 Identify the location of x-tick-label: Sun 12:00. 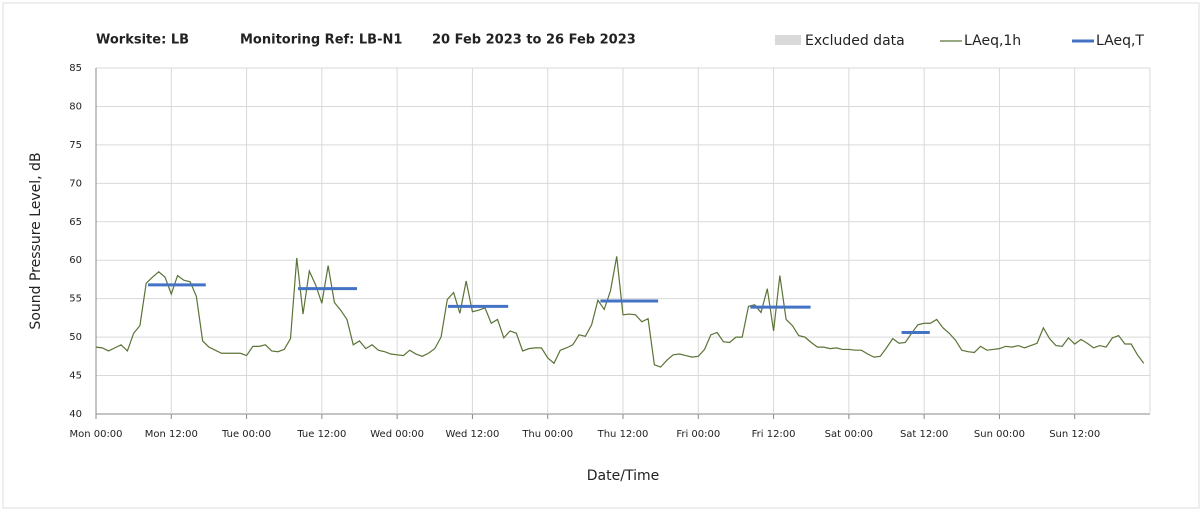
(1074, 434).